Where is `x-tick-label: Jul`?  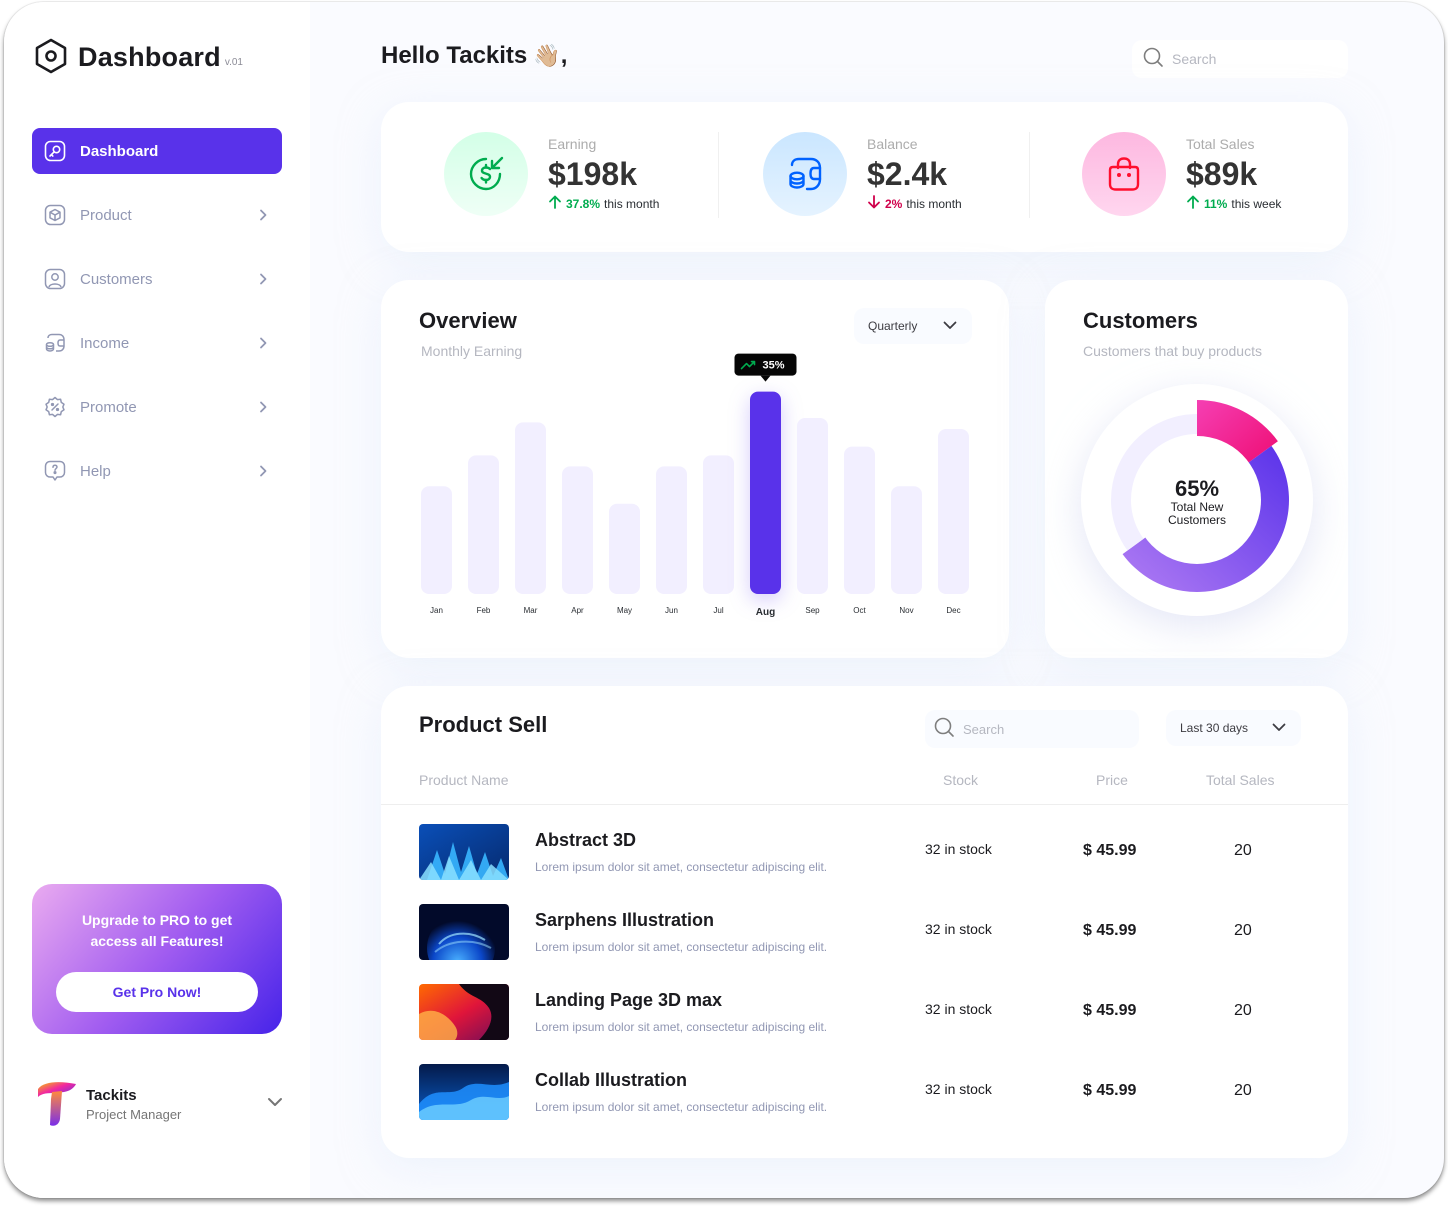
x-tick-label: Jul is located at coordinates (718, 610).